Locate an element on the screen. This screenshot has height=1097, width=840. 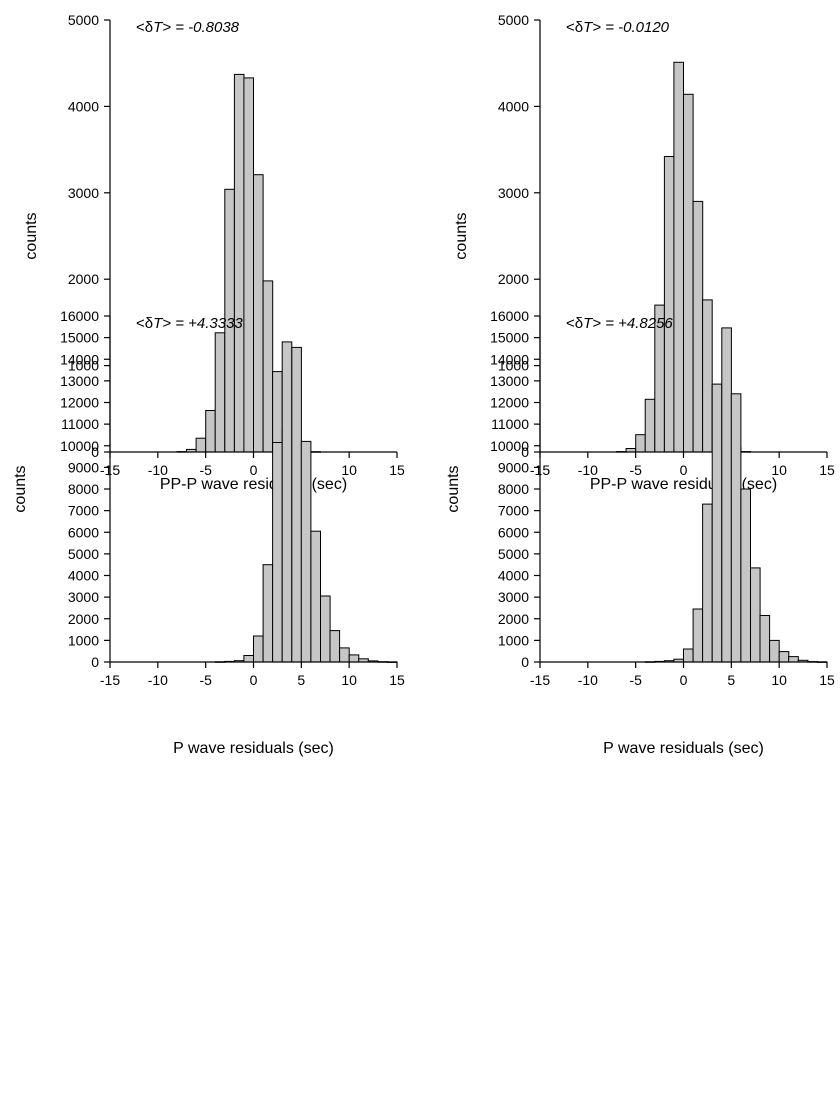
mean-residual-annotation: <δT> = +4.8256 is located at coordinates (619, 323).